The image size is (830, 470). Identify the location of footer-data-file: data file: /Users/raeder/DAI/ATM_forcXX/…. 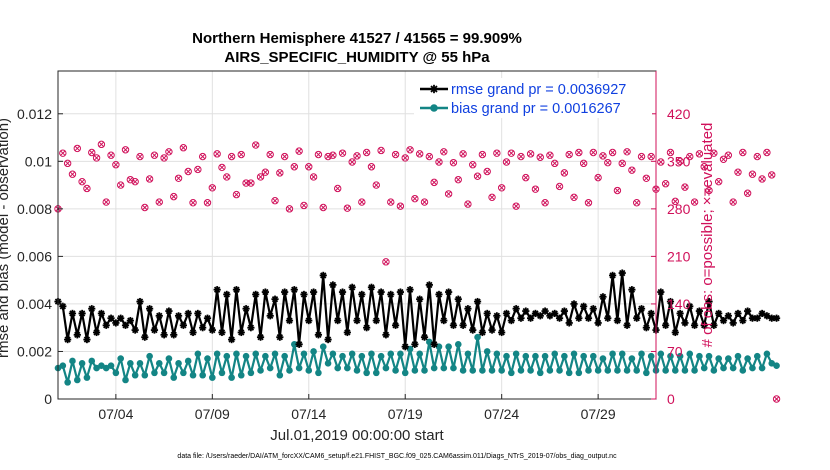
(397, 456).